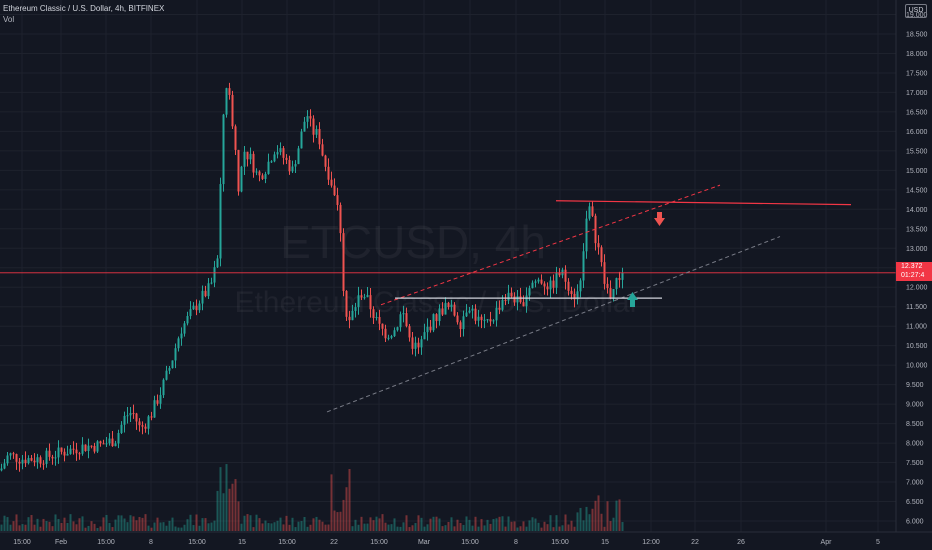 Image resolution: width=932 pixels, height=550 pixels. I want to click on last-price-value: 12.372, so click(912, 266).